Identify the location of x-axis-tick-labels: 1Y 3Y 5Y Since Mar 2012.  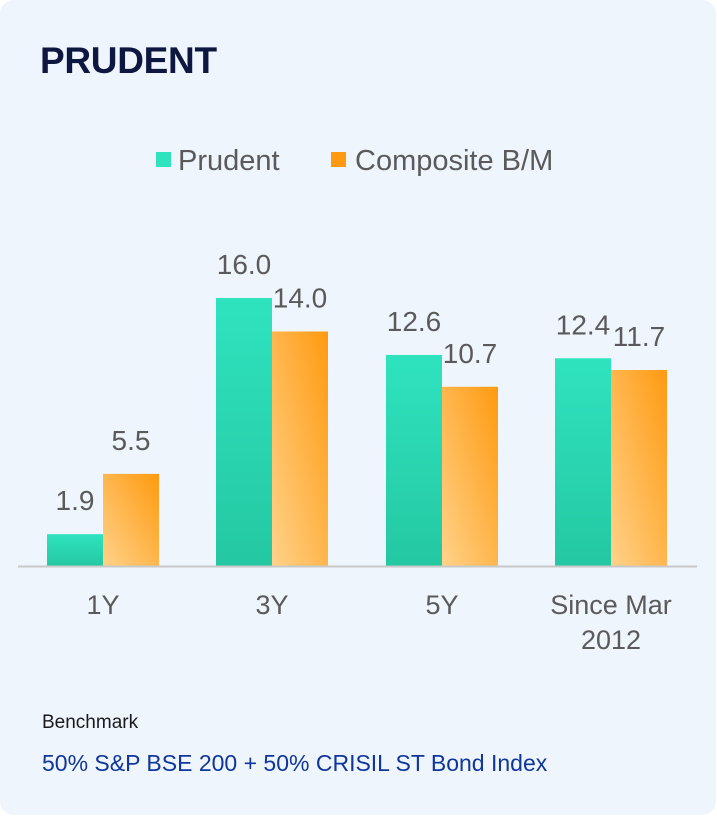
(378, 622).